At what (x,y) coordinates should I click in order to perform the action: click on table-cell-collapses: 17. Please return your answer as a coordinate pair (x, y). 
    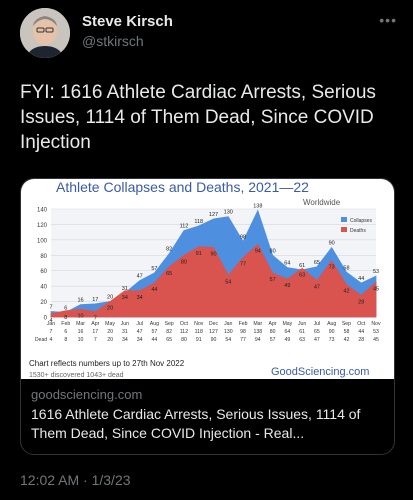
    Looking at the image, I should click on (95, 332).